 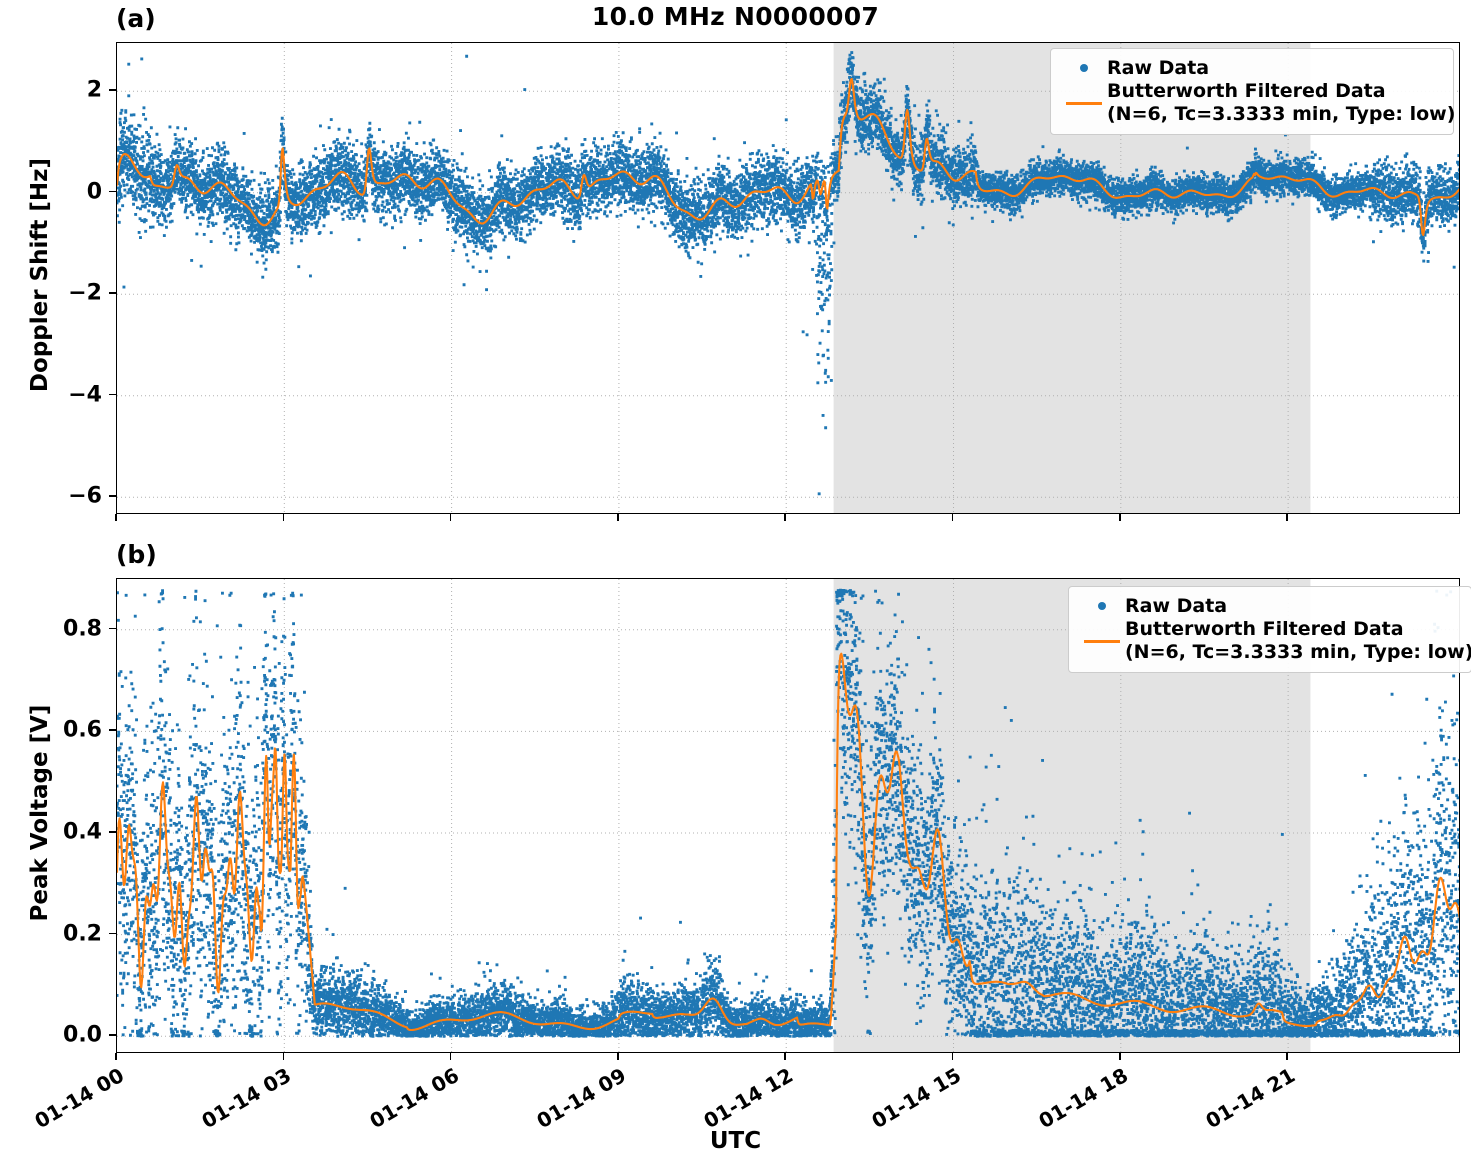 What do you see at coordinates (85, 293) in the screenshot?
I see `y-tick-label: −2` at bounding box center [85, 293].